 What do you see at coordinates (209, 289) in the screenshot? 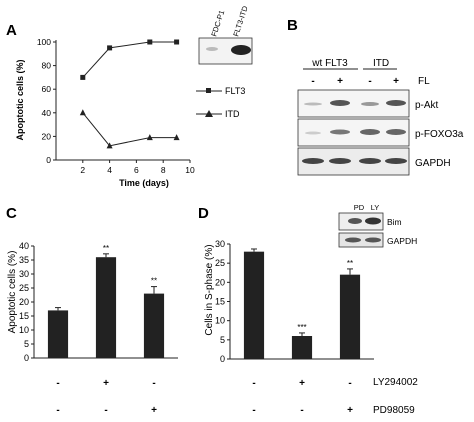
I see `panel-d-ylabel: Cells in S-phase (%)` at bounding box center [209, 289].